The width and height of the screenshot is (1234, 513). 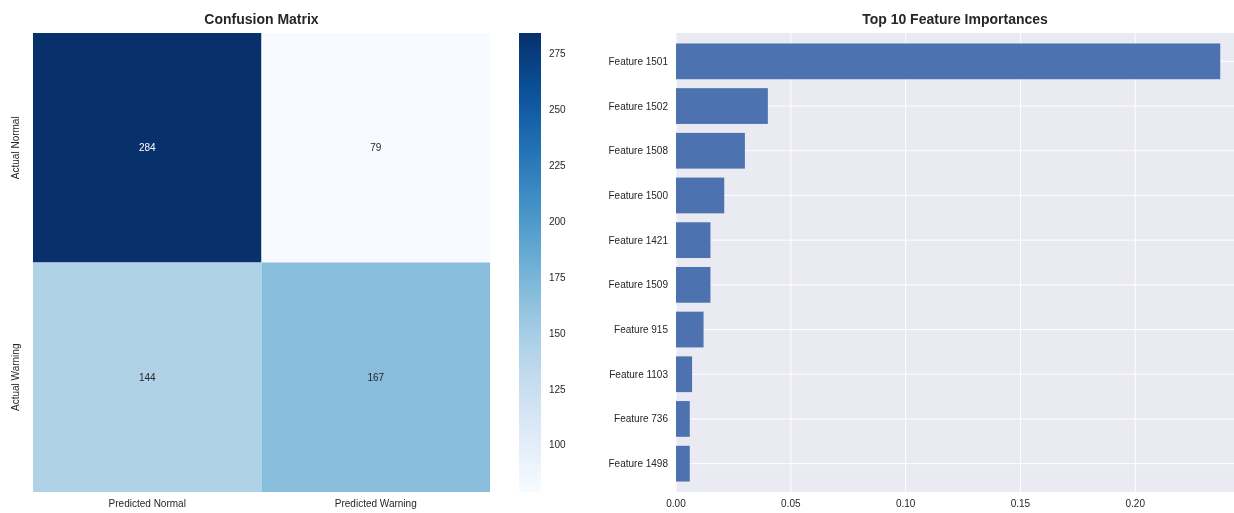 I want to click on chart-title: Confusion Matrix, so click(x=261, y=19).